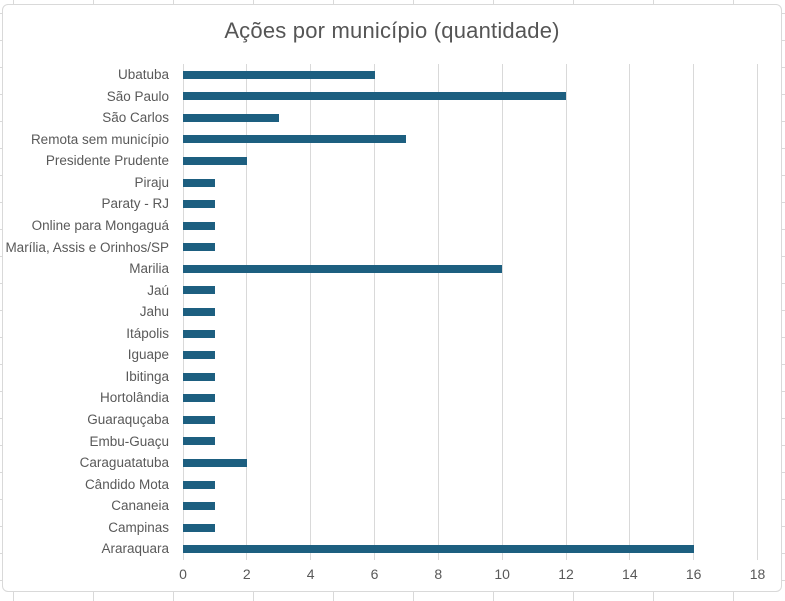  Describe the element at coordinates (757, 574) in the screenshot. I see `x-tick-label: 18` at that location.